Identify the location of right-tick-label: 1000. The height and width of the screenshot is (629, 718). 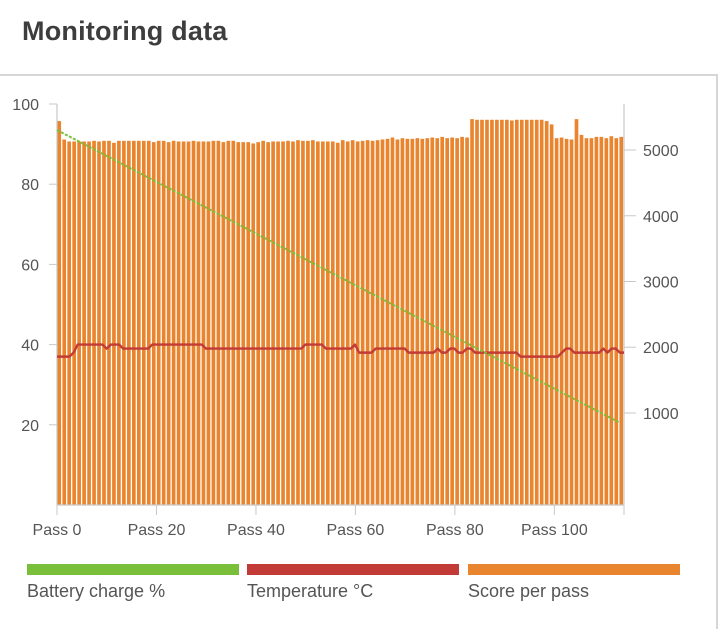
(661, 414).